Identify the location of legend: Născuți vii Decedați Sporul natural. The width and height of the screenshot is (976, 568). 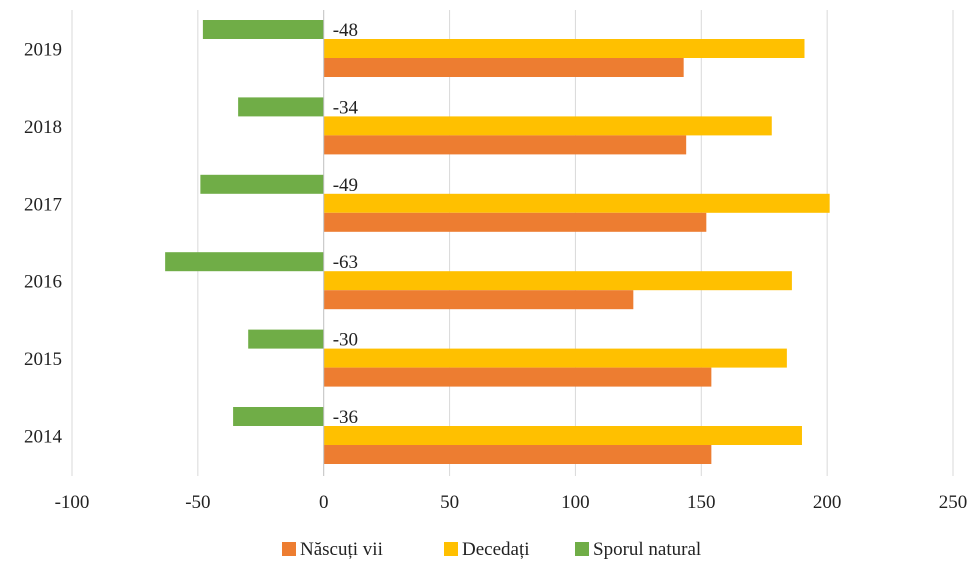
(491, 549).